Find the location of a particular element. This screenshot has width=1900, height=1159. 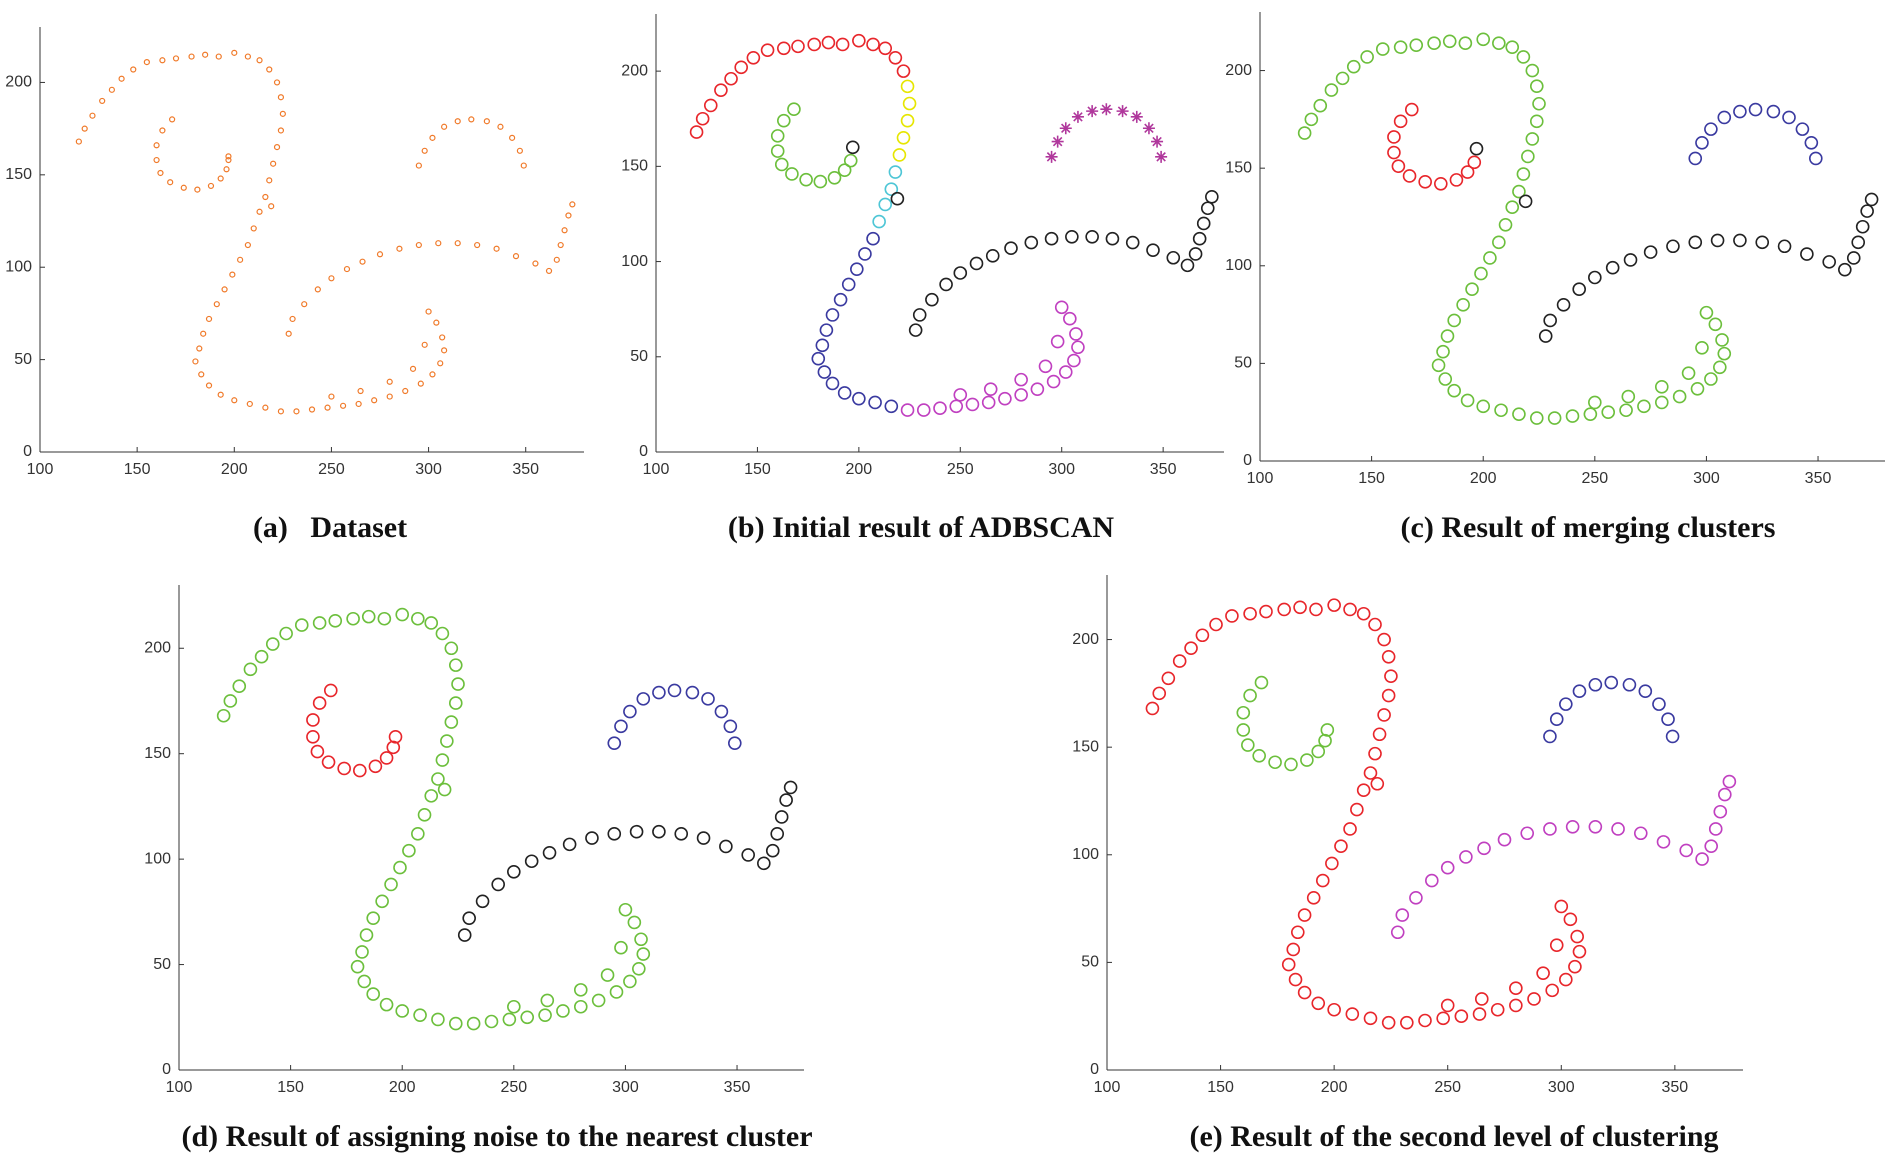

y-tick-label: 100 is located at coordinates (634, 261).